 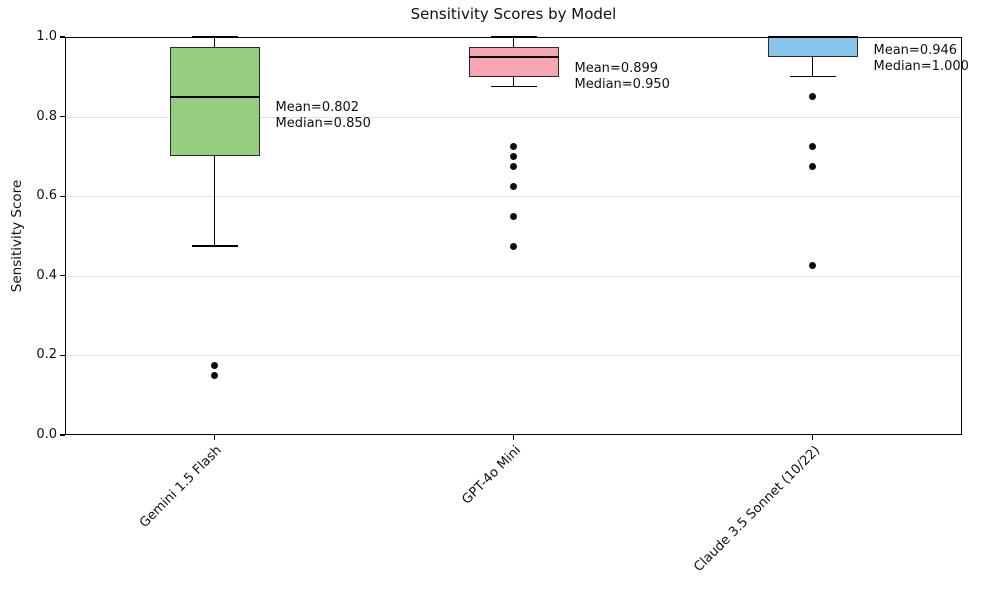 I want to click on x-tick-label: Claude 3.5 Sonnet (10/22), so click(x=757, y=509).